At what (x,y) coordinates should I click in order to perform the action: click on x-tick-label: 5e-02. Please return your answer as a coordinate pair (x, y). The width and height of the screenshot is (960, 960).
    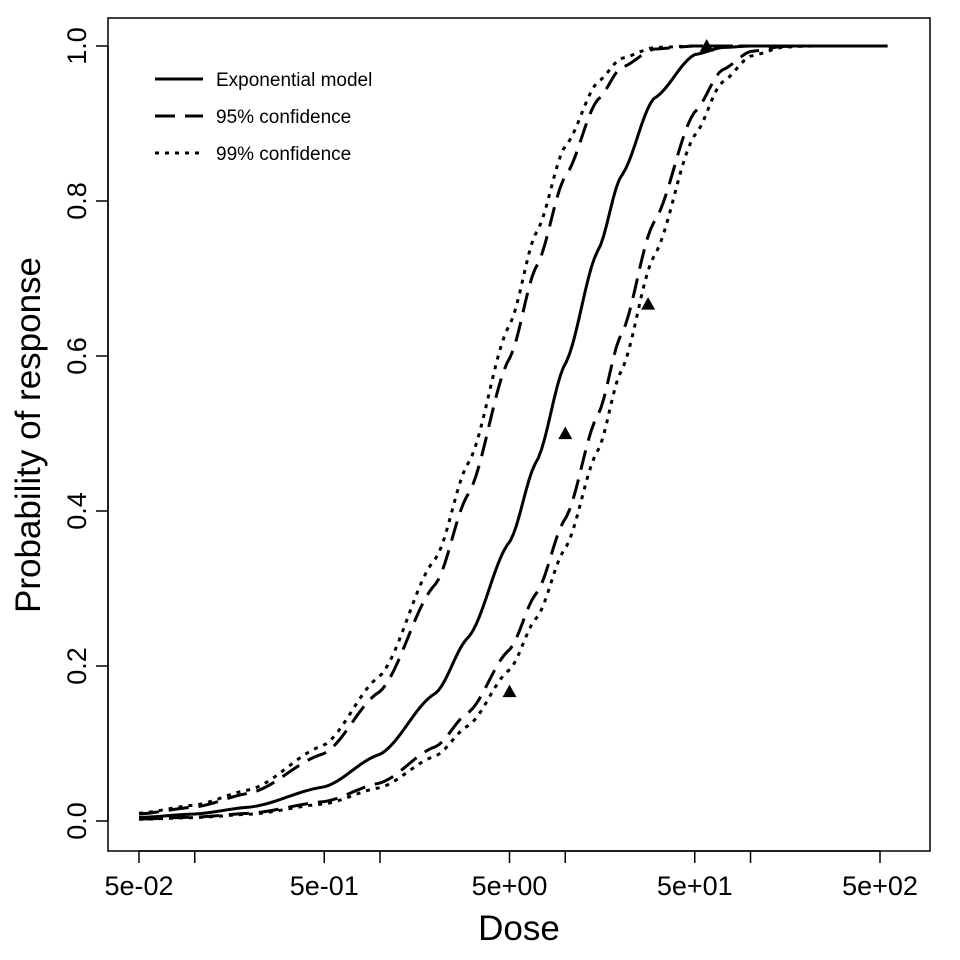
    Looking at the image, I should click on (138, 886).